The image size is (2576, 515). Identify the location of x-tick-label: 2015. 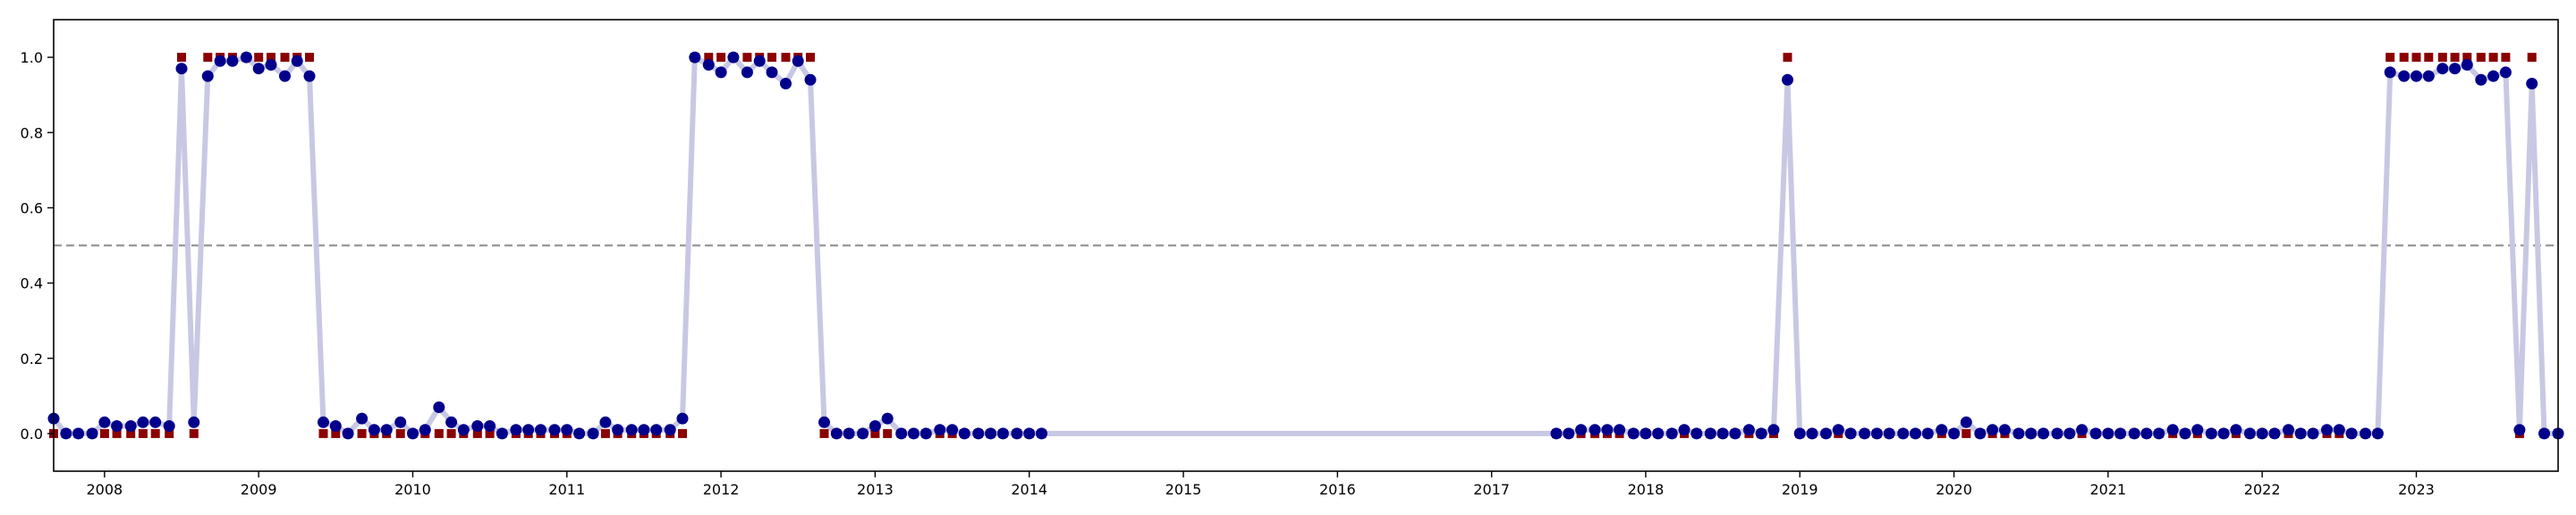
(1183, 490).